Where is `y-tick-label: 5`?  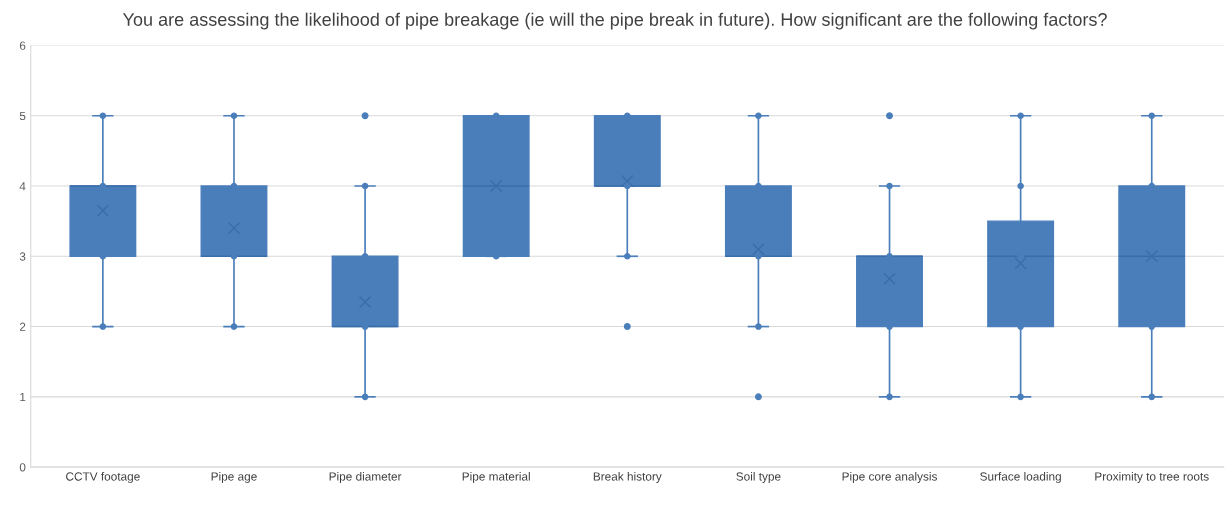 y-tick-label: 5 is located at coordinates (22, 116).